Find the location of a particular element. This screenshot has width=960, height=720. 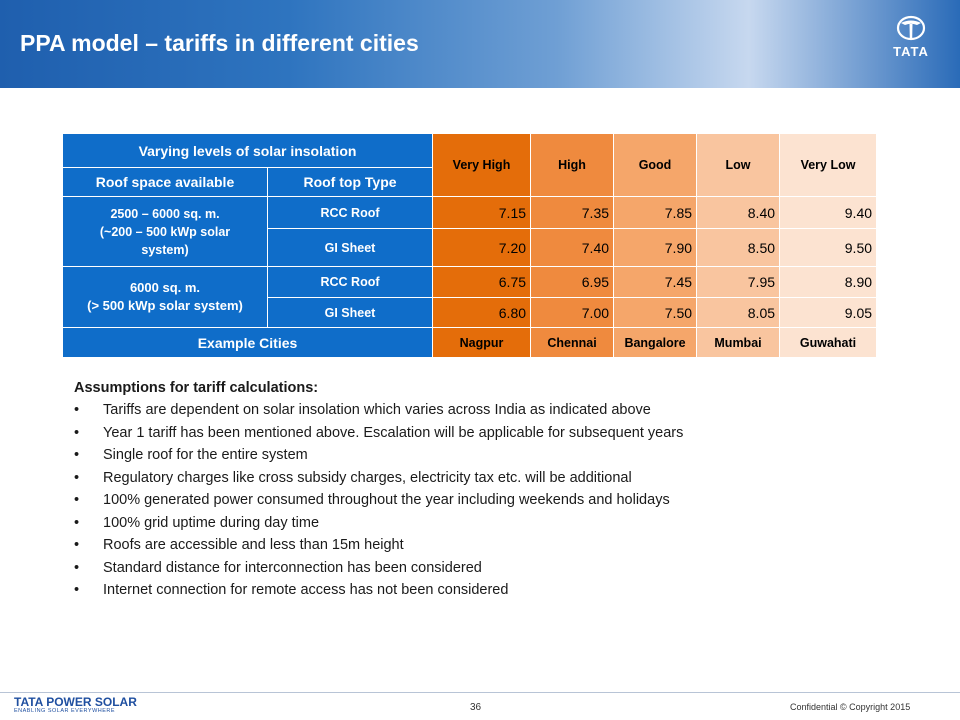

tariff-cell: 6.95 is located at coordinates (572, 282).